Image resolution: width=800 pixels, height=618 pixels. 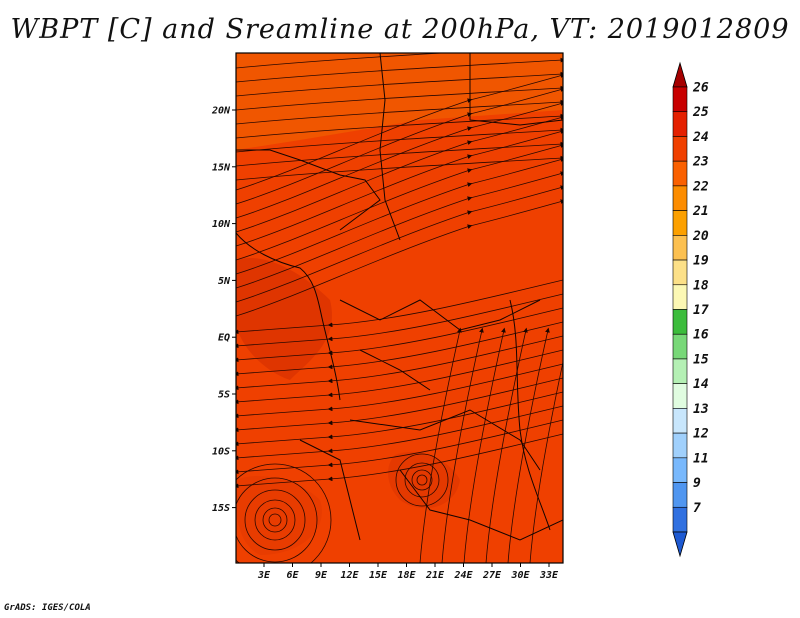 What do you see at coordinates (549, 575) in the screenshot?
I see `lon-label: 33E` at bounding box center [549, 575].